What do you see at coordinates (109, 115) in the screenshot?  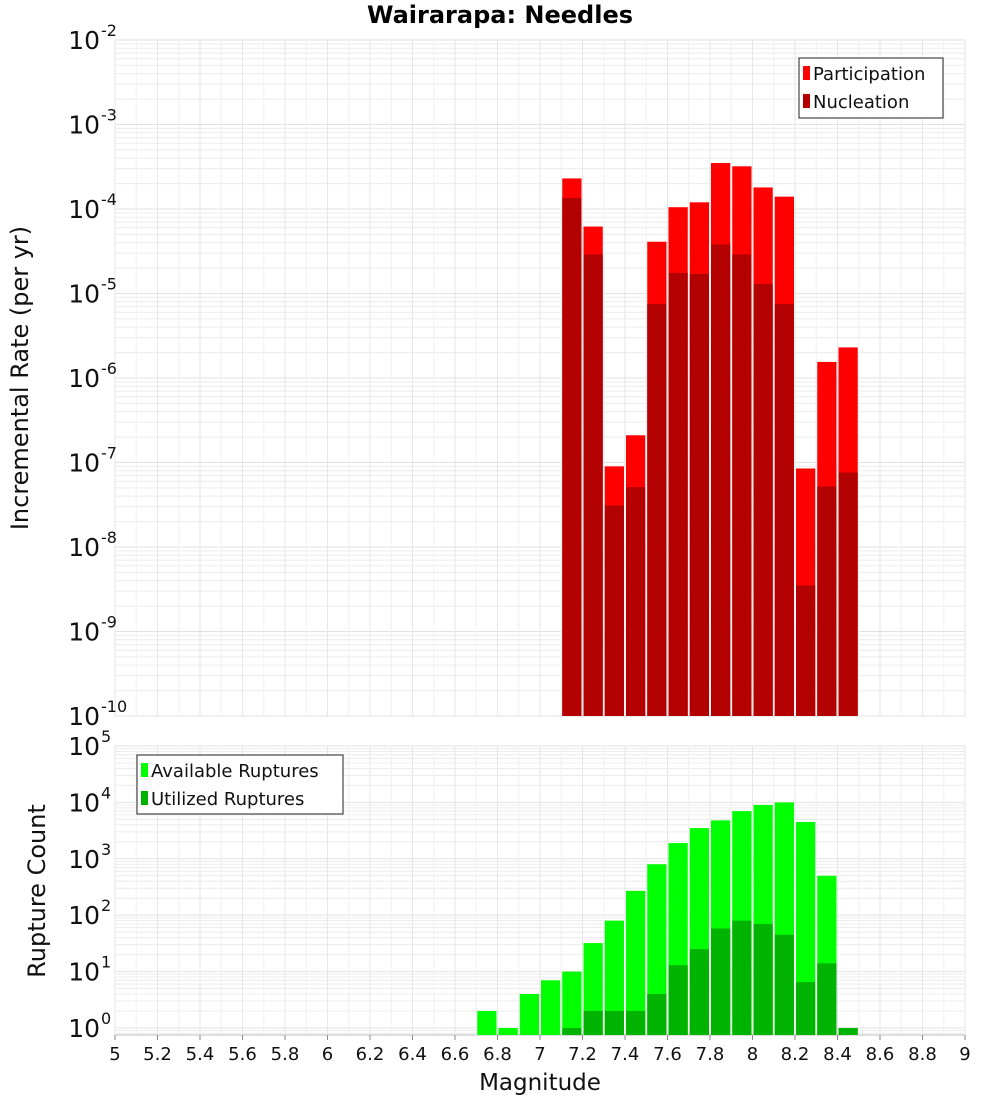 I see `y-tick-exponent: -3` at bounding box center [109, 115].